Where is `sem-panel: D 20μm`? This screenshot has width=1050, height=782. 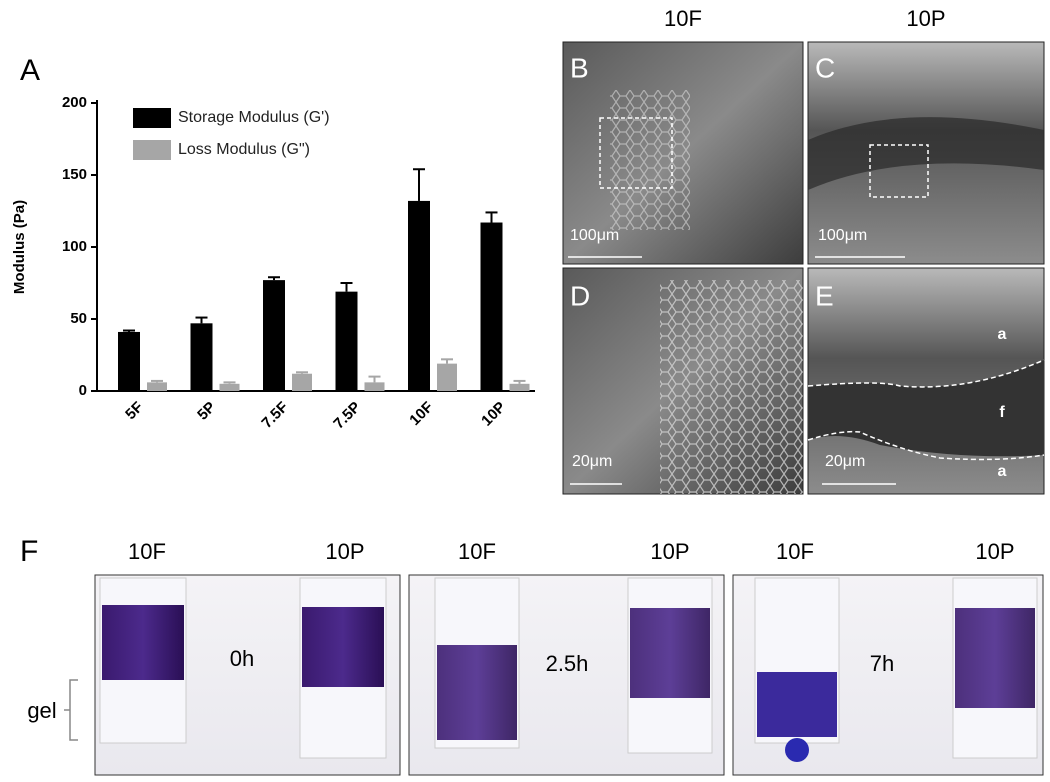 sem-panel: D 20μm is located at coordinates (683, 381).